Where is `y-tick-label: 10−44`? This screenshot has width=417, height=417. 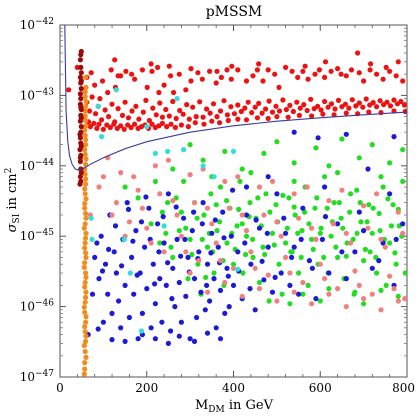 y-tick-label: 10−44 is located at coordinates (37, 165).